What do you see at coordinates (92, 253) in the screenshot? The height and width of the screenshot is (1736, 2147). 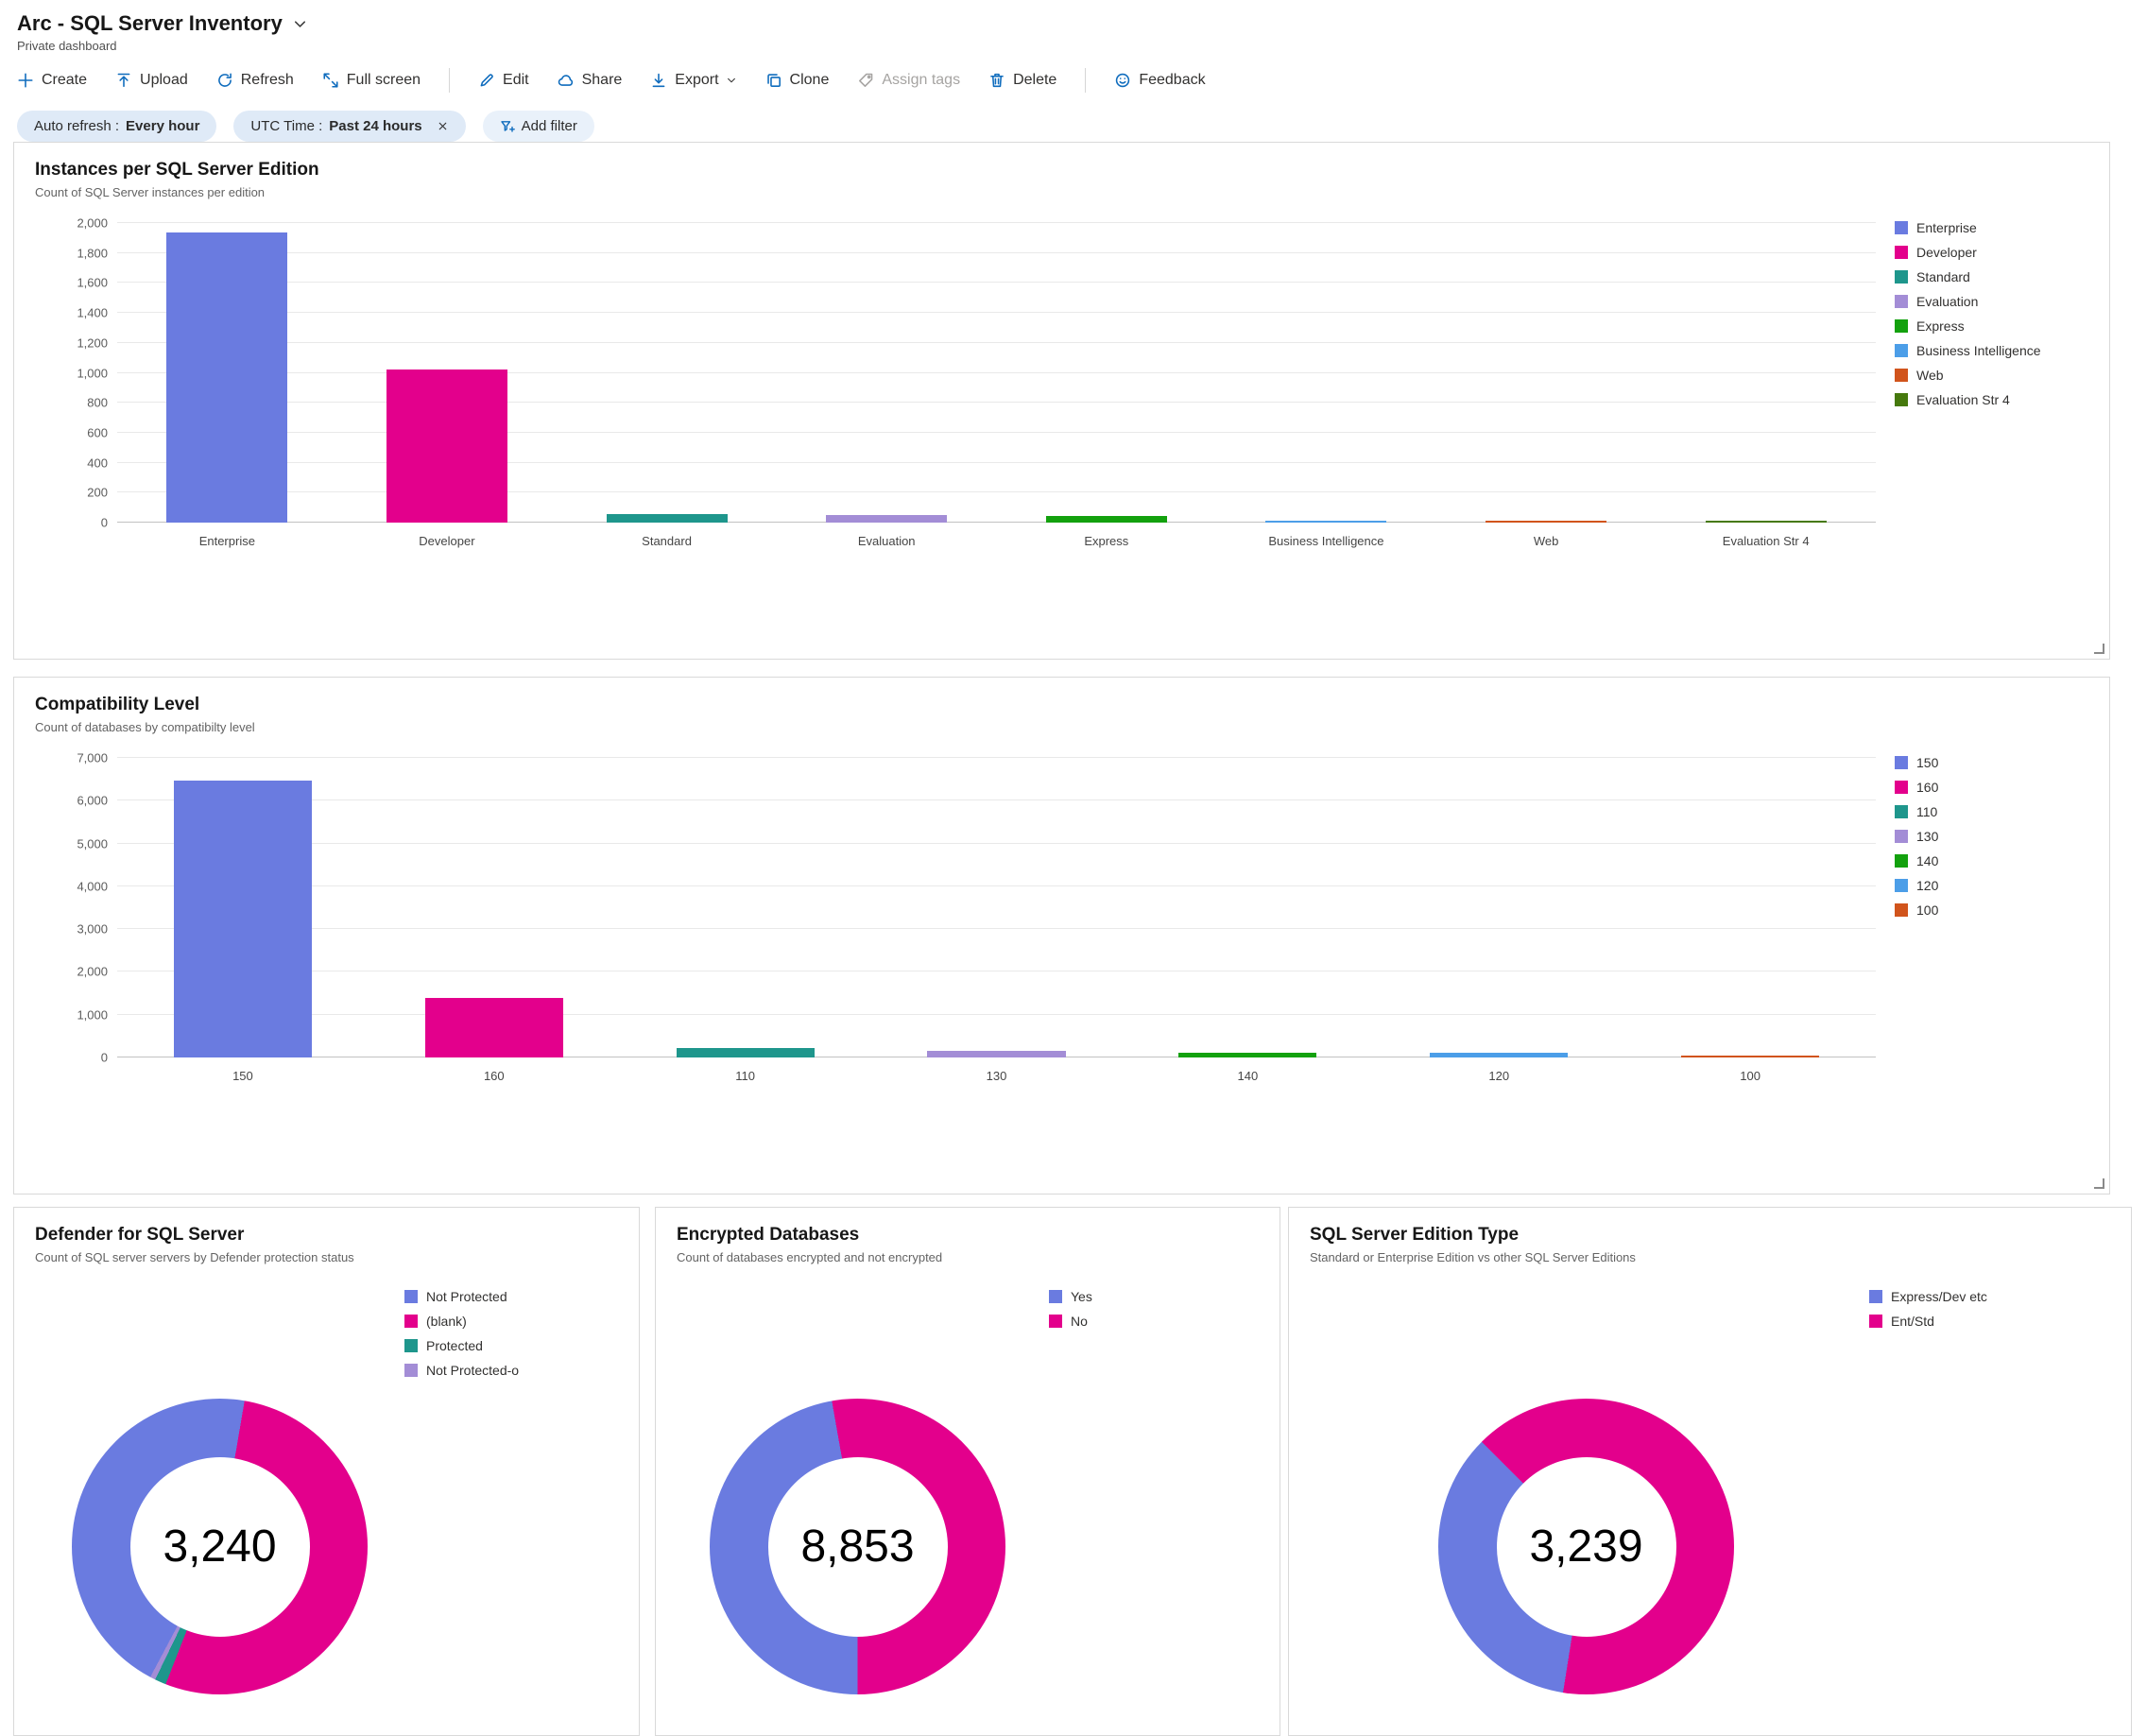 I see `y-axis-label: 1,800` at bounding box center [92, 253].